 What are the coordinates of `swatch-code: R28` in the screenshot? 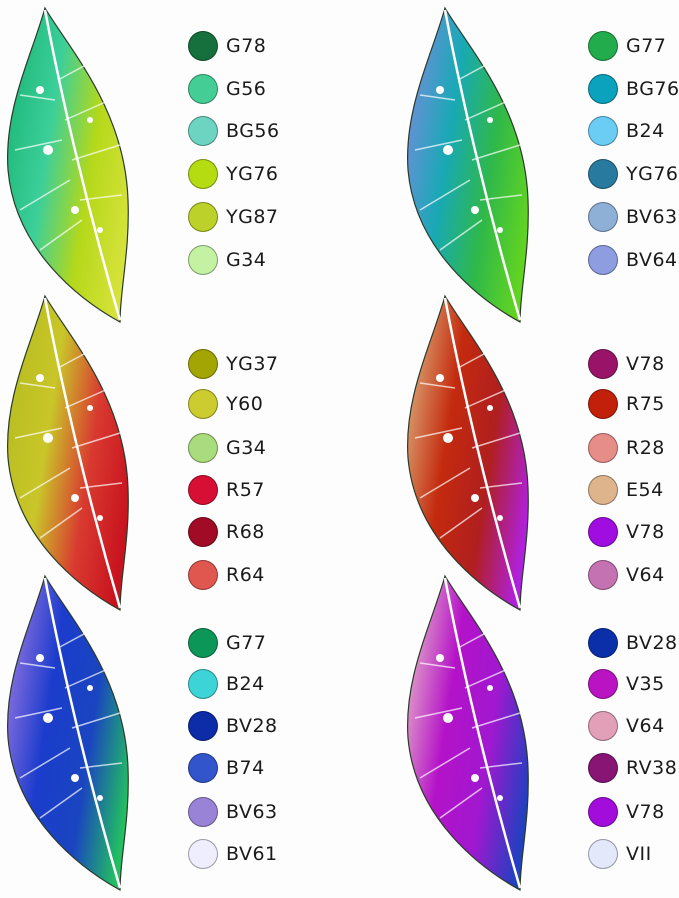 It's located at (645, 448).